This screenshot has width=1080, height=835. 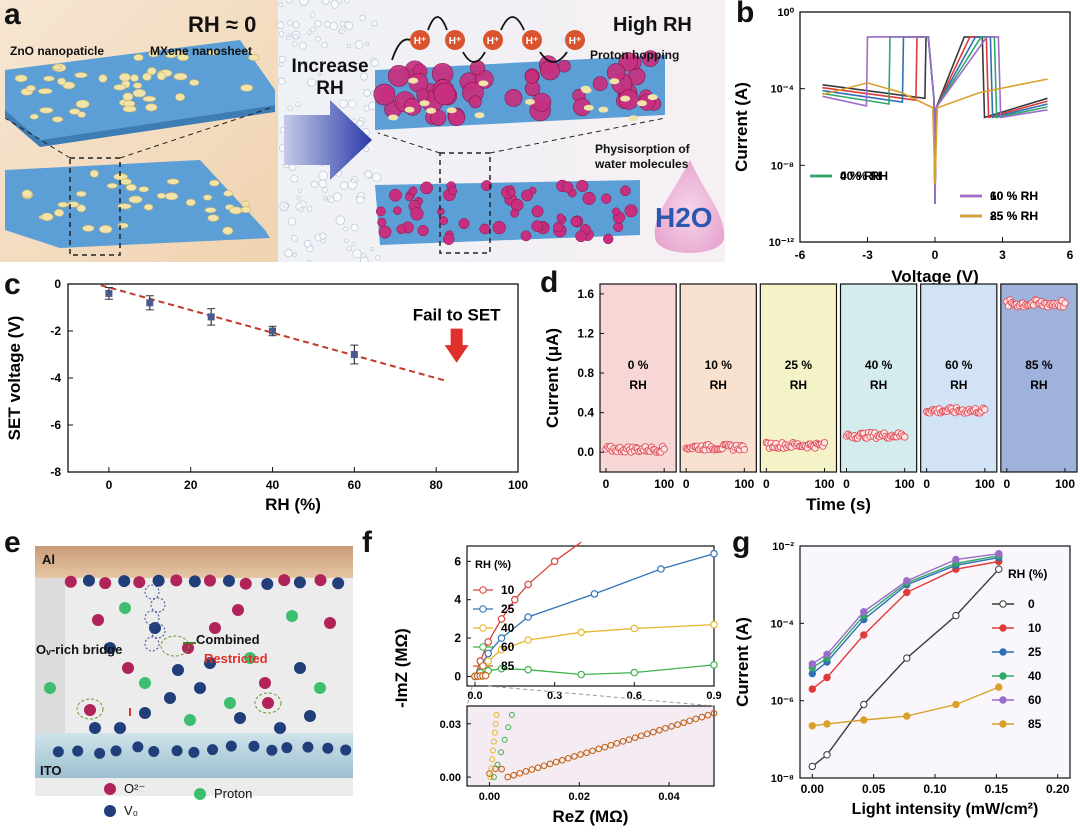 What do you see at coordinates (501, 649) in the screenshot?
I see `nyquist-point` at bounding box center [501, 649].